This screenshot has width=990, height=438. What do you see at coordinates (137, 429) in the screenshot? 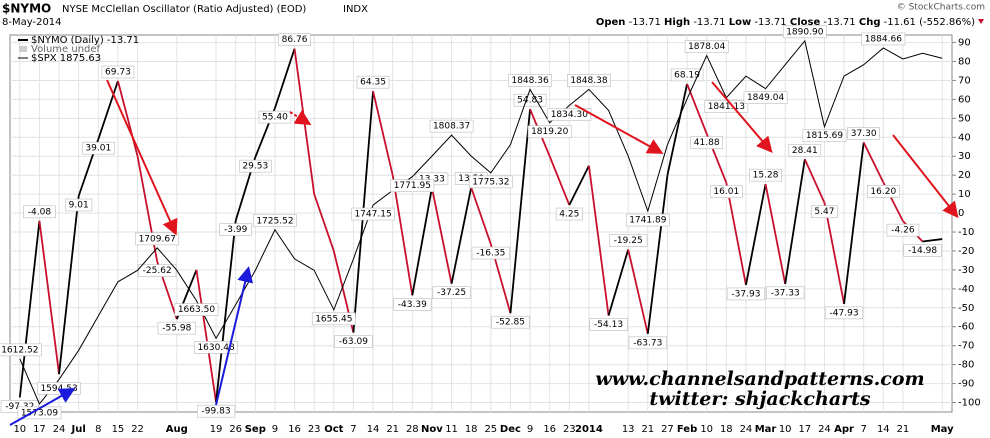
I see `x-tick-label: 22` at bounding box center [137, 429].